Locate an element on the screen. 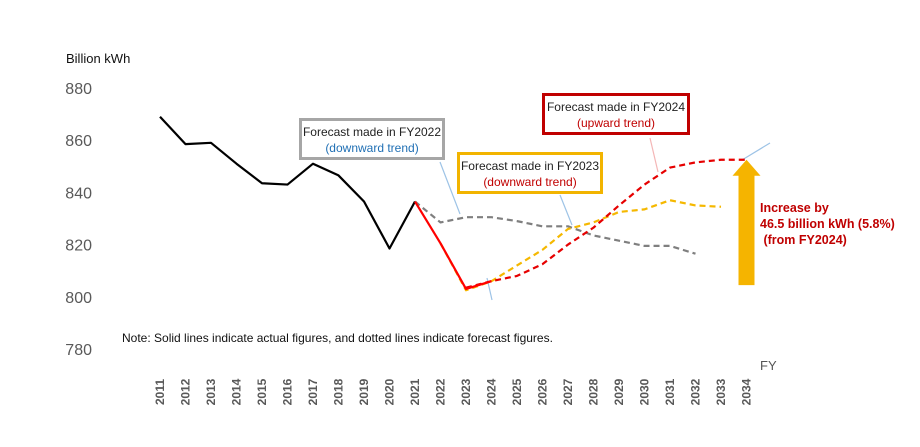  increase-arrow is located at coordinates (746, 222).